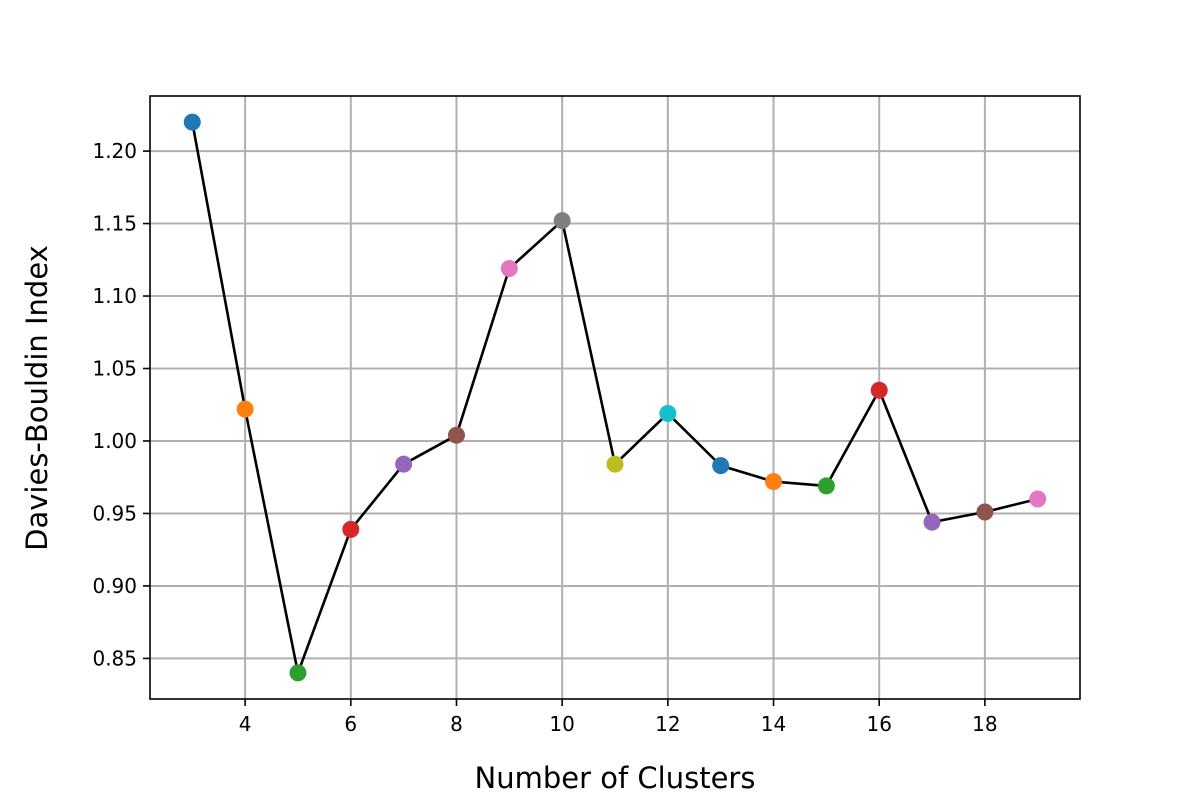 The image size is (1200, 800). What do you see at coordinates (245, 724) in the screenshot?
I see `x-tick-label: 4` at bounding box center [245, 724].